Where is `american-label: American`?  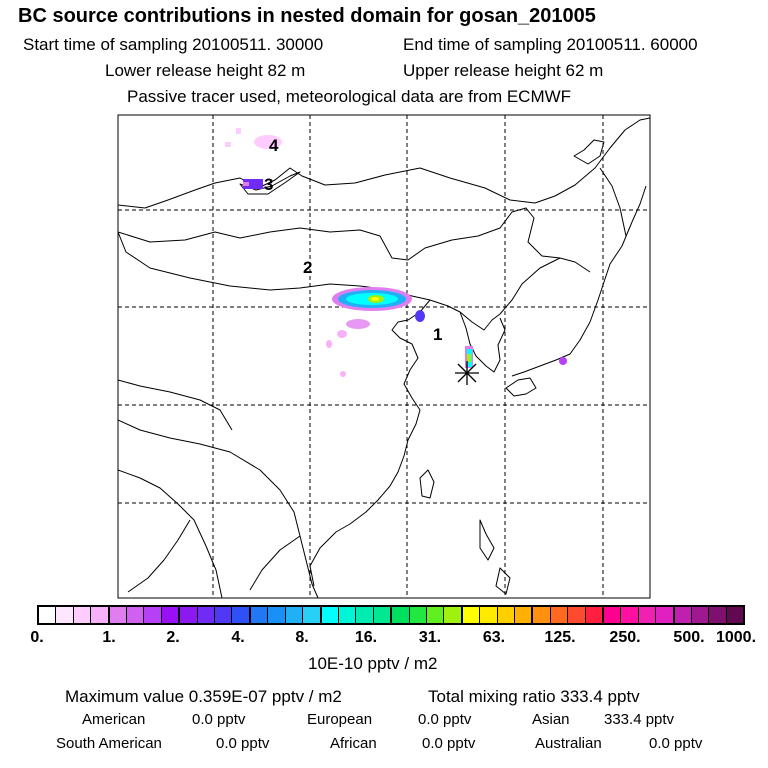
american-label: American is located at coordinates (114, 719).